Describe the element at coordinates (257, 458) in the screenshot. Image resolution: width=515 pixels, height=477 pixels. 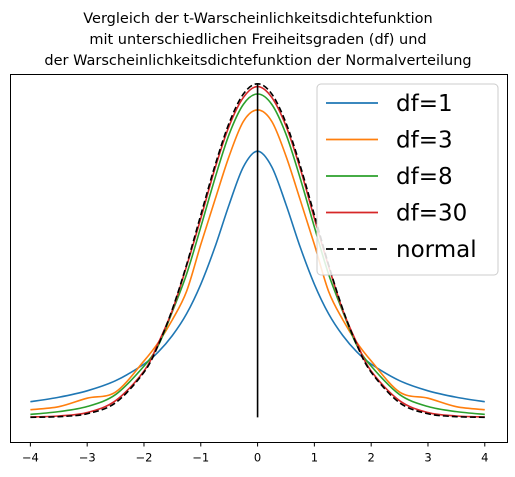
I see `x-tick-label: 0` at that location.